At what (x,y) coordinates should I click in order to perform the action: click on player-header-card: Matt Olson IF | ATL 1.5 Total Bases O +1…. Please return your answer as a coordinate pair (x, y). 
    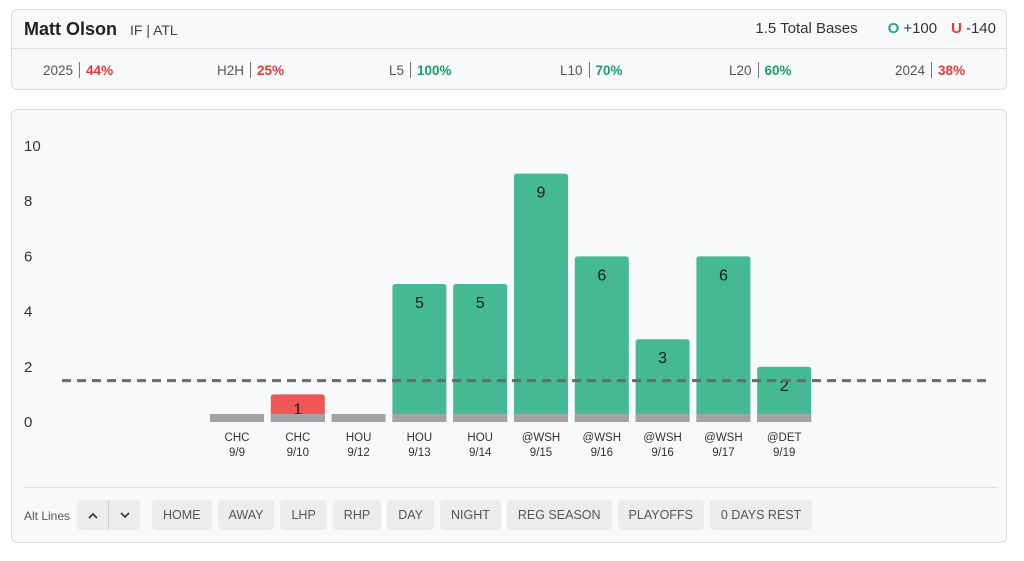
    Looking at the image, I should click on (509, 49).